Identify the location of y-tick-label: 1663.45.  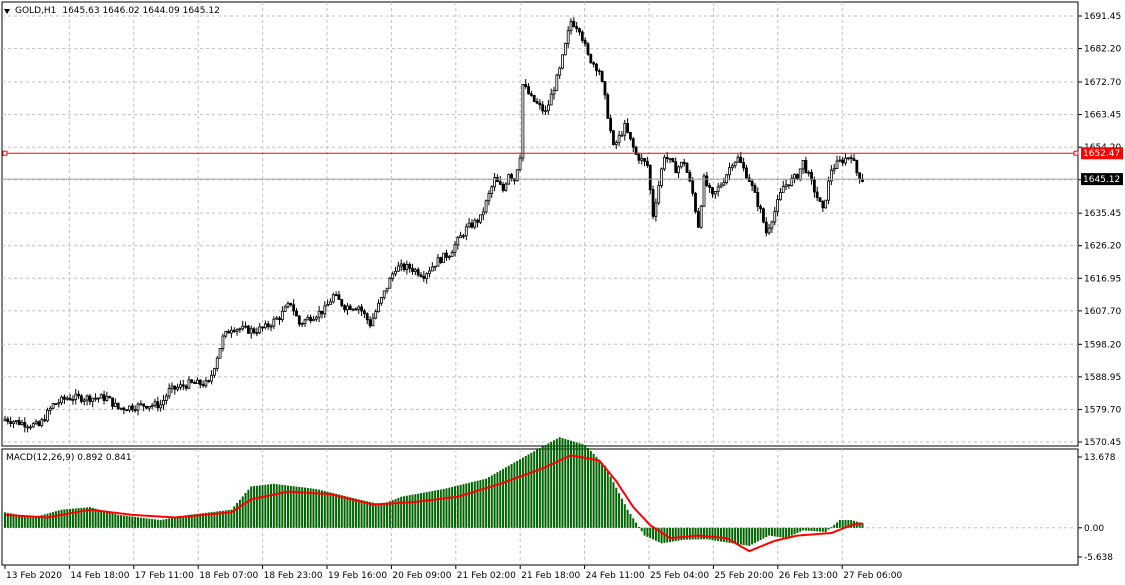
(1102, 116).